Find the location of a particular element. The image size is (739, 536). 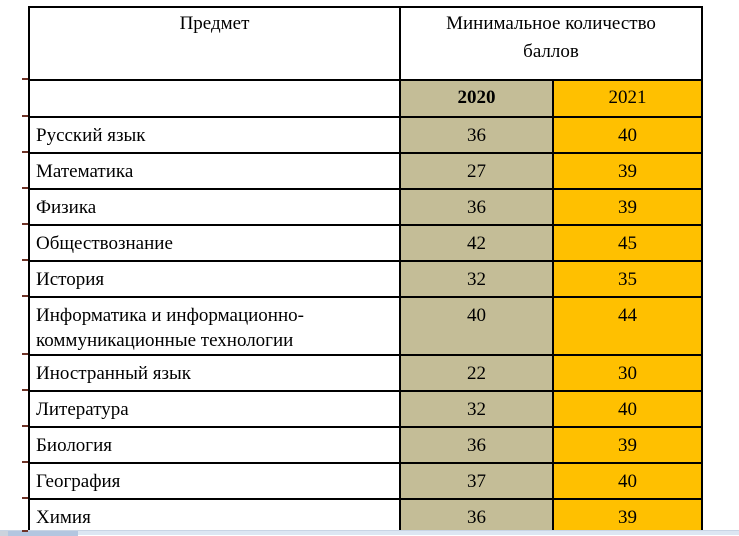

subject-cell: Биология is located at coordinates (214, 445).